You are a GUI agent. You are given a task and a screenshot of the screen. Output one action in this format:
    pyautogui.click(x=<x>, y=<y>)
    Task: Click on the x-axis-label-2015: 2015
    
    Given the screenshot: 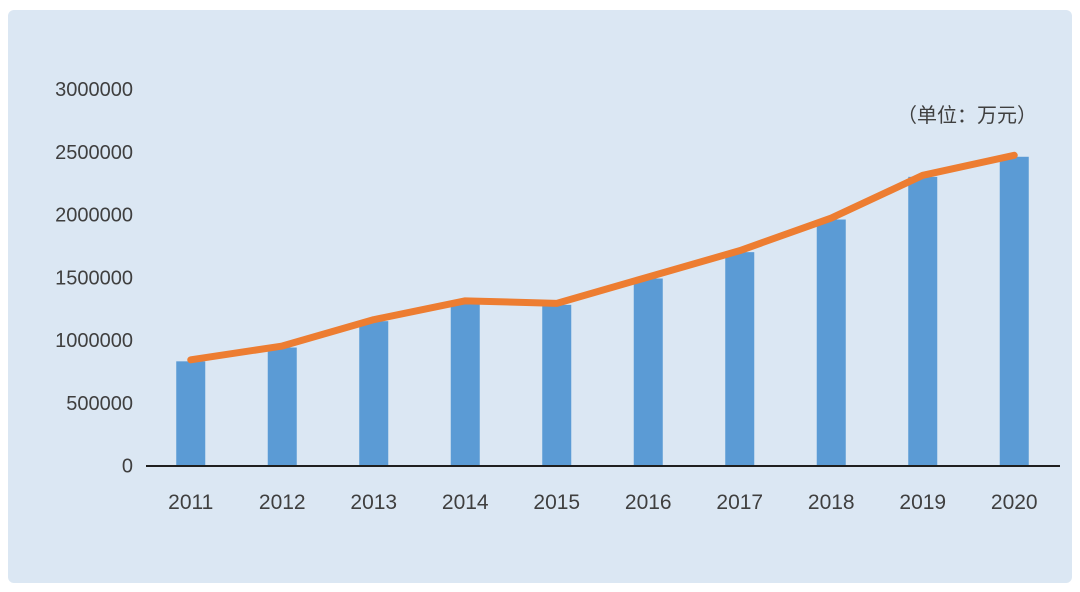 What is the action you would take?
    pyautogui.click(x=556, y=502)
    